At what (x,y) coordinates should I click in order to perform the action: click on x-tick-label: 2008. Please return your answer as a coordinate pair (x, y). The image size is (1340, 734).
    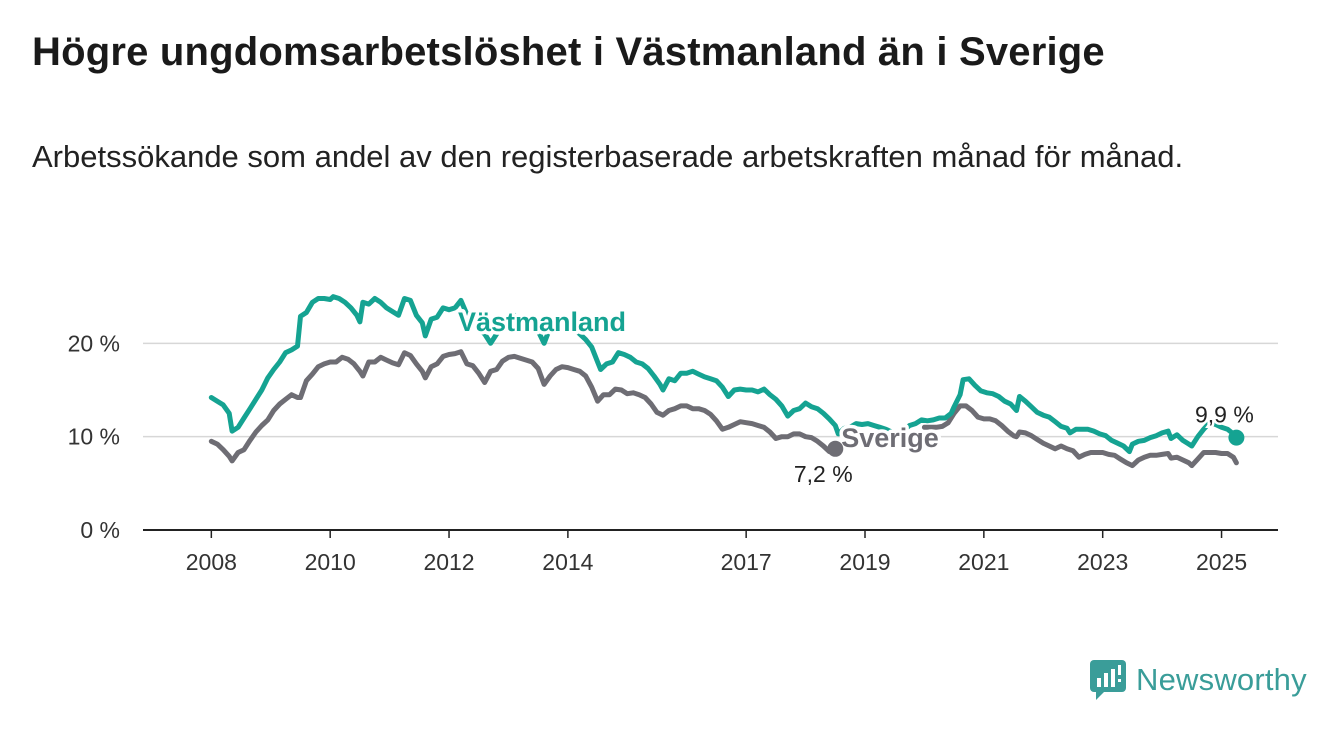
    Looking at the image, I should click on (211, 562).